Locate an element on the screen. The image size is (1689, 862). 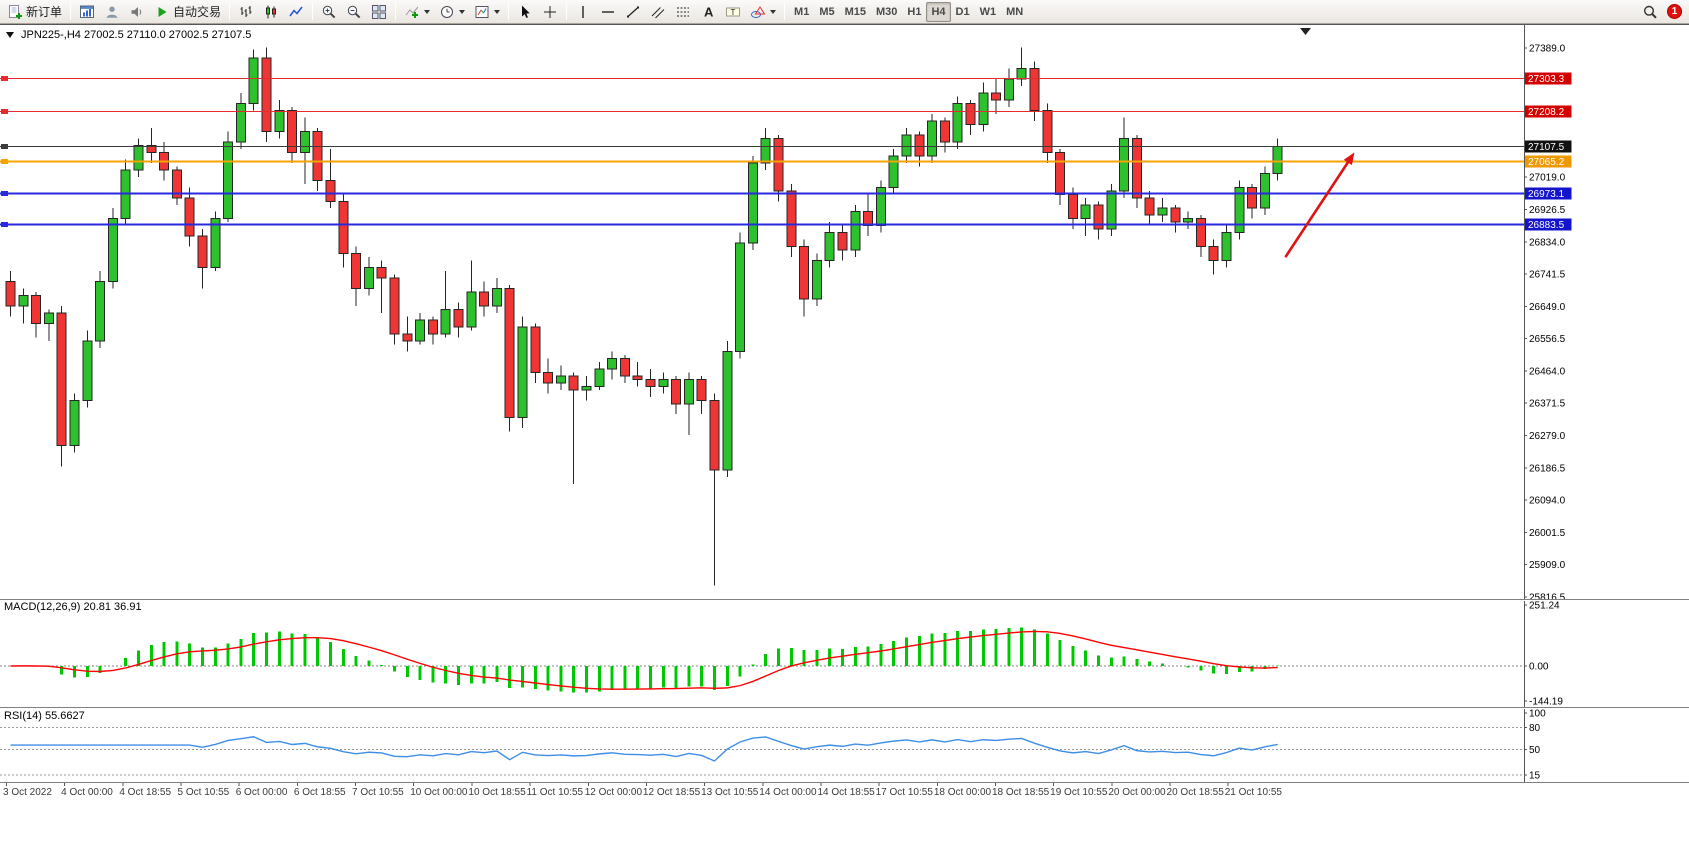
shapes-button is located at coordinates (763, 12).